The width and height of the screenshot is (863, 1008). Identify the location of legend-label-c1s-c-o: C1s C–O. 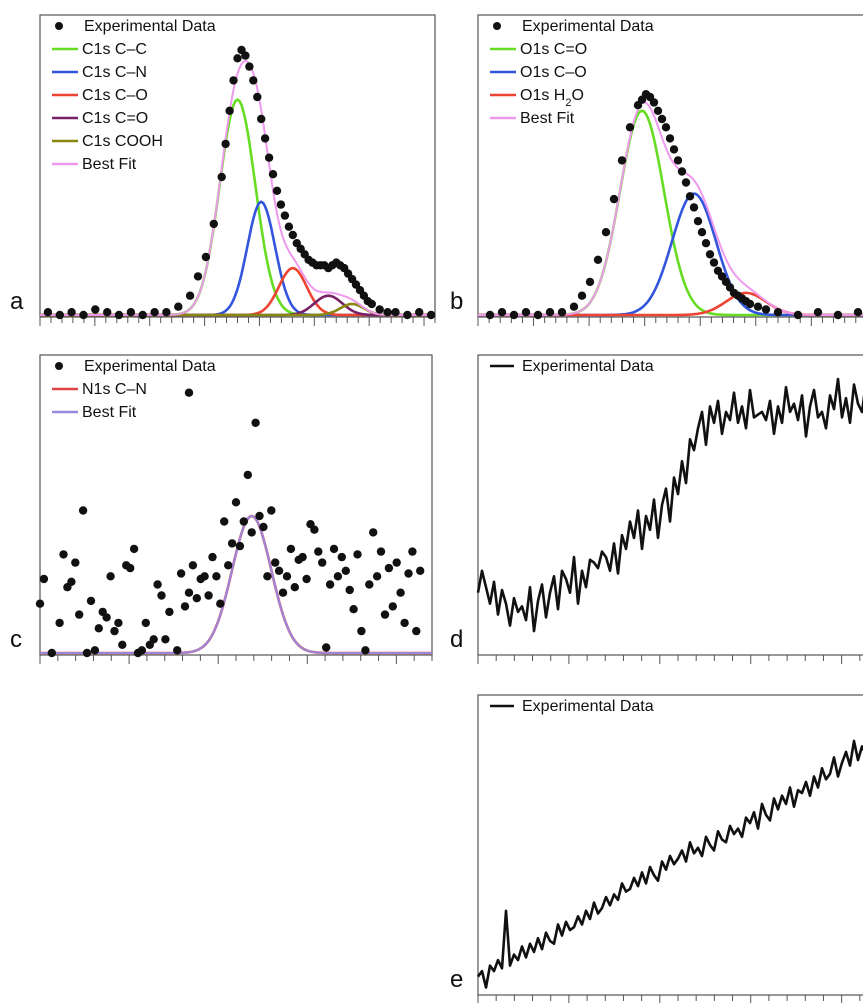
(115, 95).